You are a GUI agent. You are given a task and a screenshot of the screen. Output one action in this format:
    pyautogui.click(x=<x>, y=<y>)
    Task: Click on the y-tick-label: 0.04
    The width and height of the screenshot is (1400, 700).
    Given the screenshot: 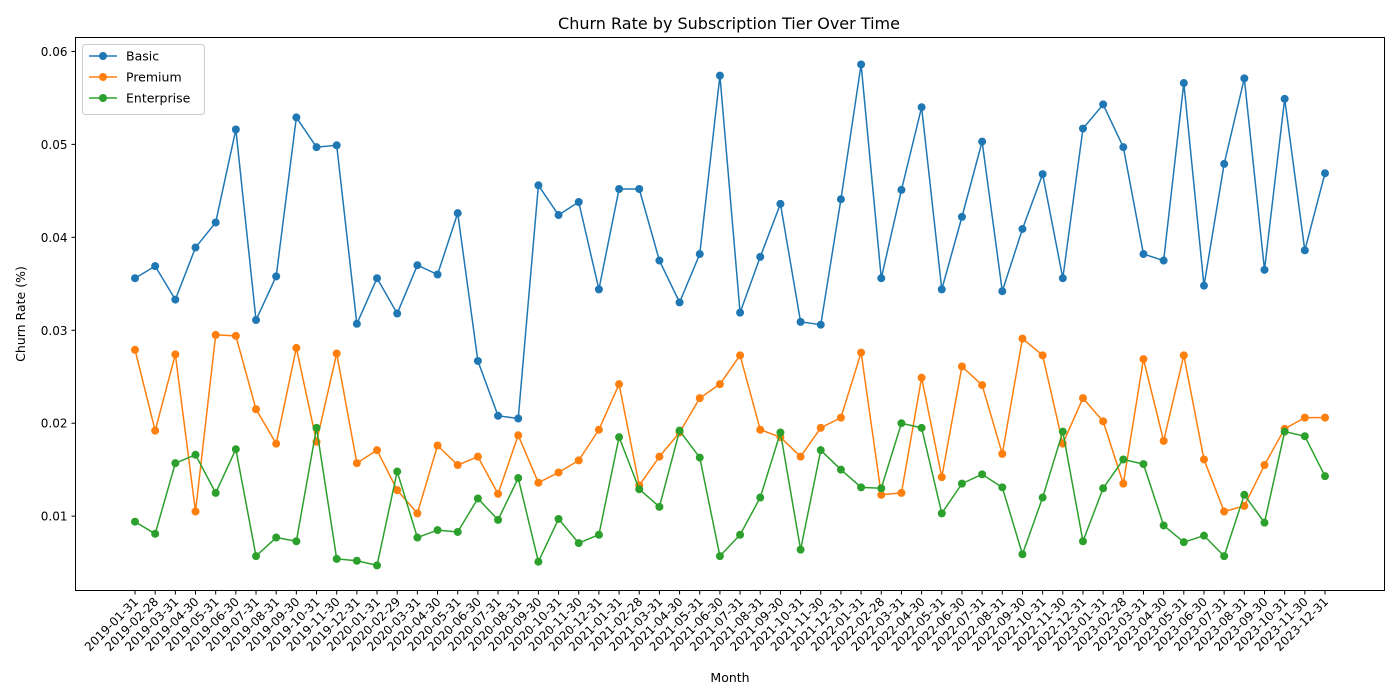 What is the action you would take?
    pyautogui.click(x=54, y=238)
    